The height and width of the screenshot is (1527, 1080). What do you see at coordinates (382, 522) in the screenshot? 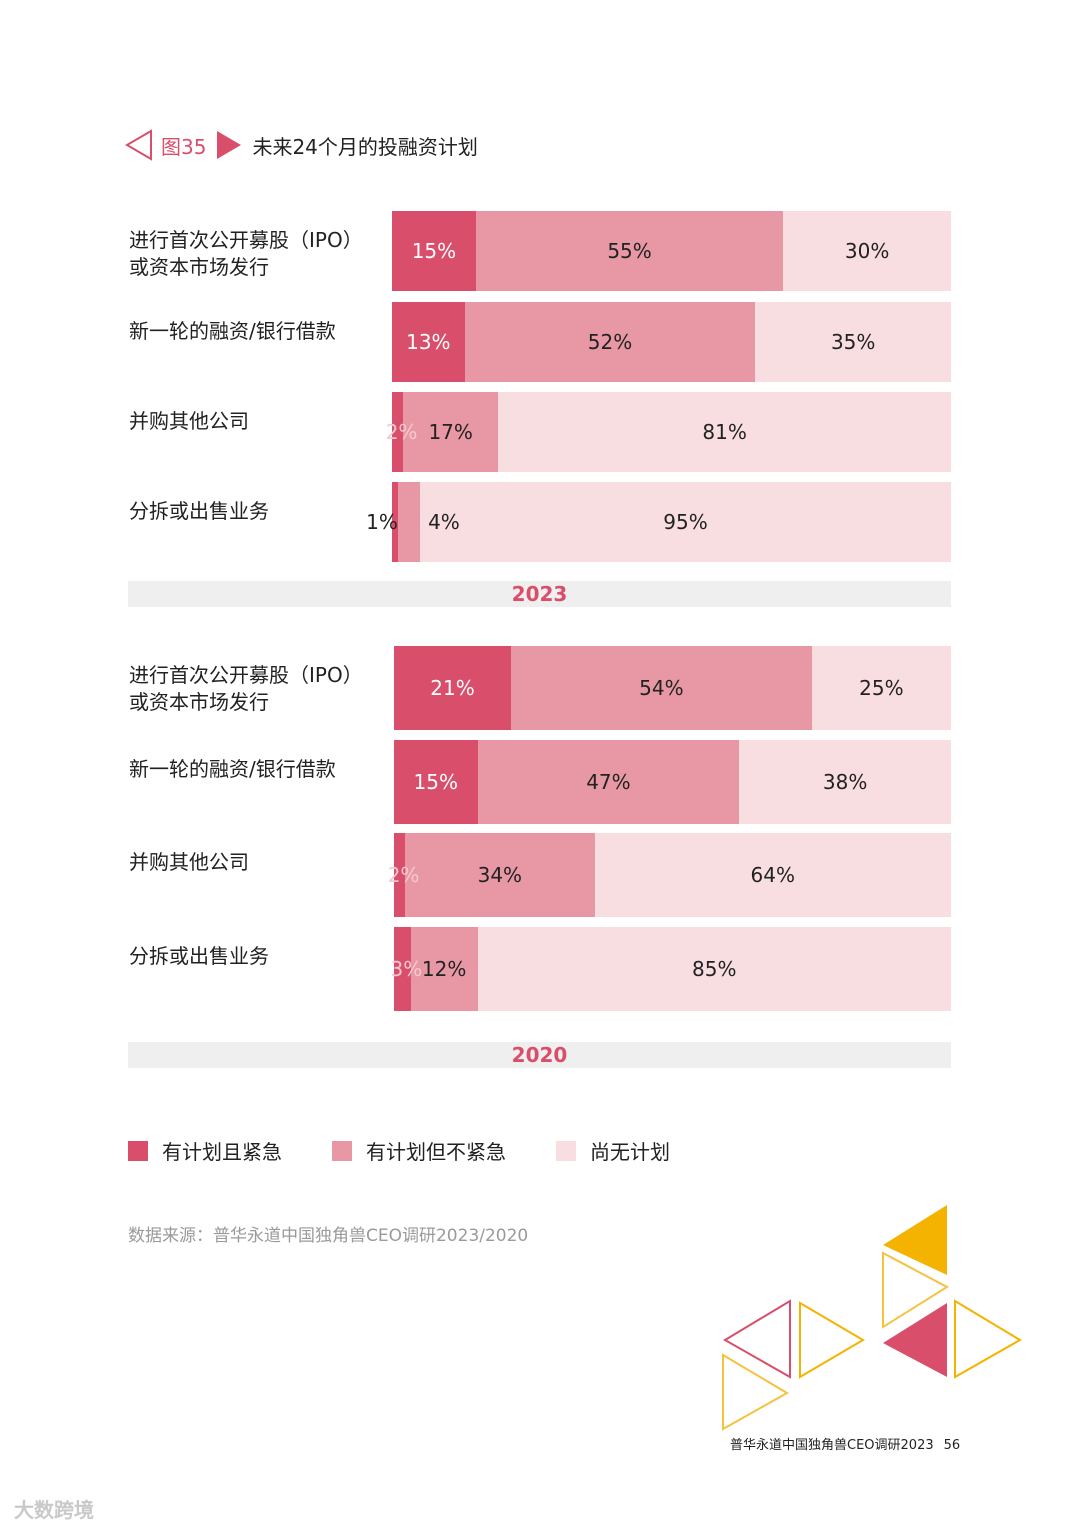
I see `data-label: 1%` at bounding box center [382, 522].